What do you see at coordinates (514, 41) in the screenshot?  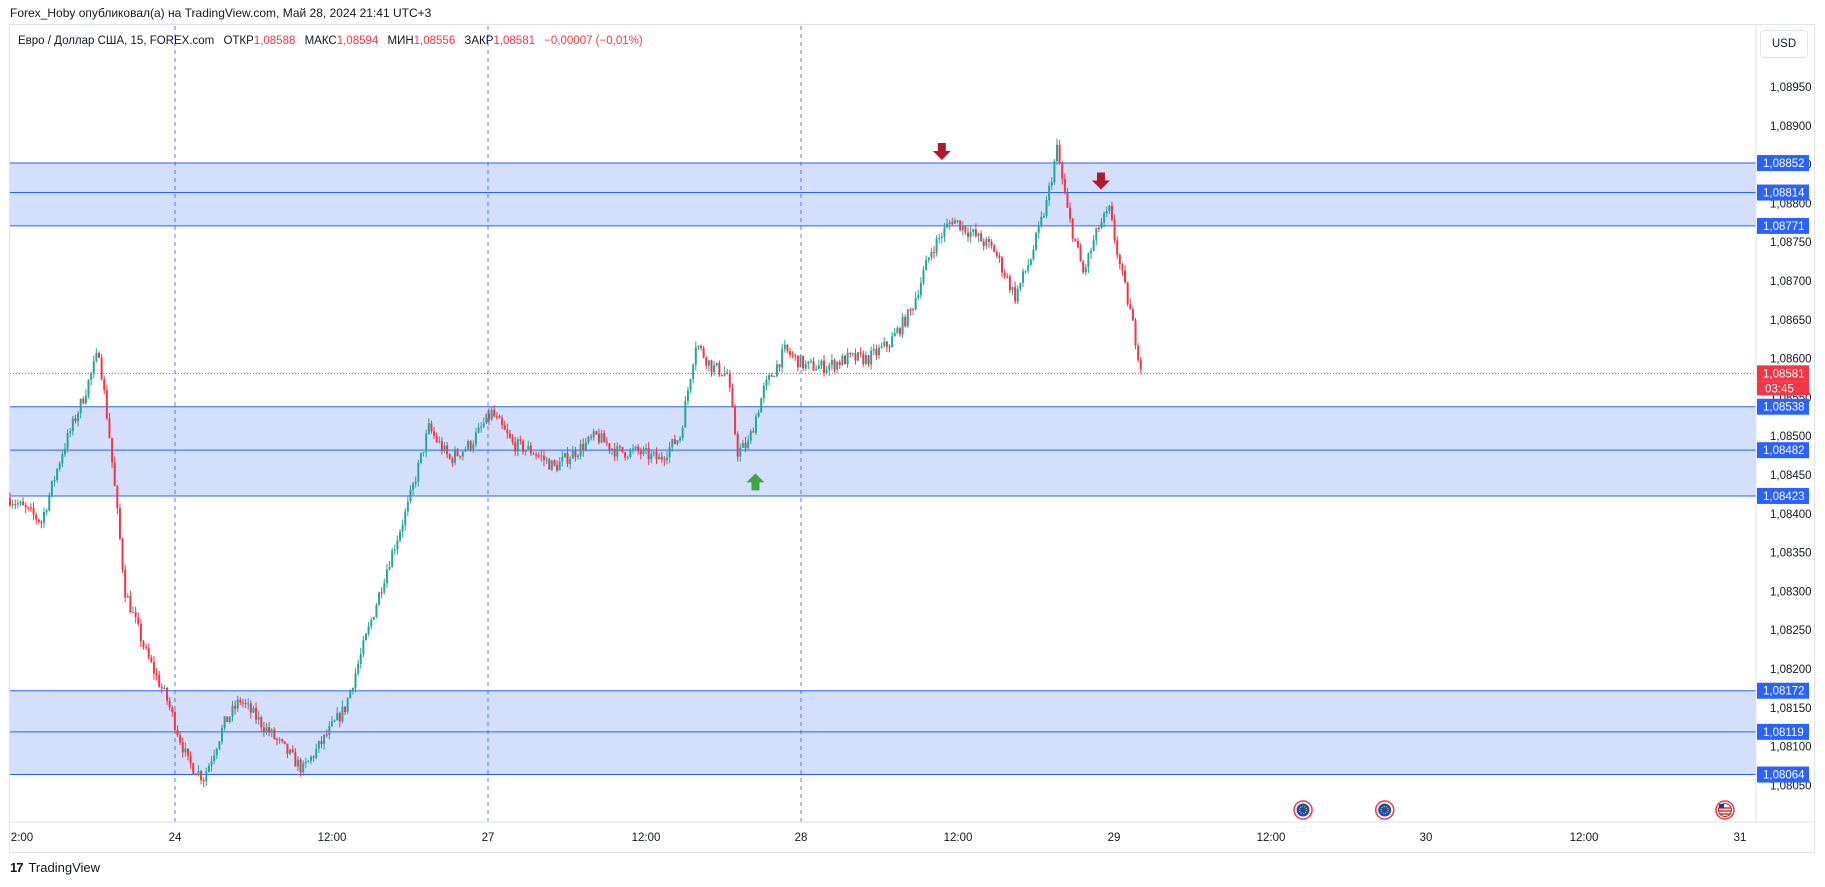 I see `close-value: 1,08581` at bounding box center [514, 41].